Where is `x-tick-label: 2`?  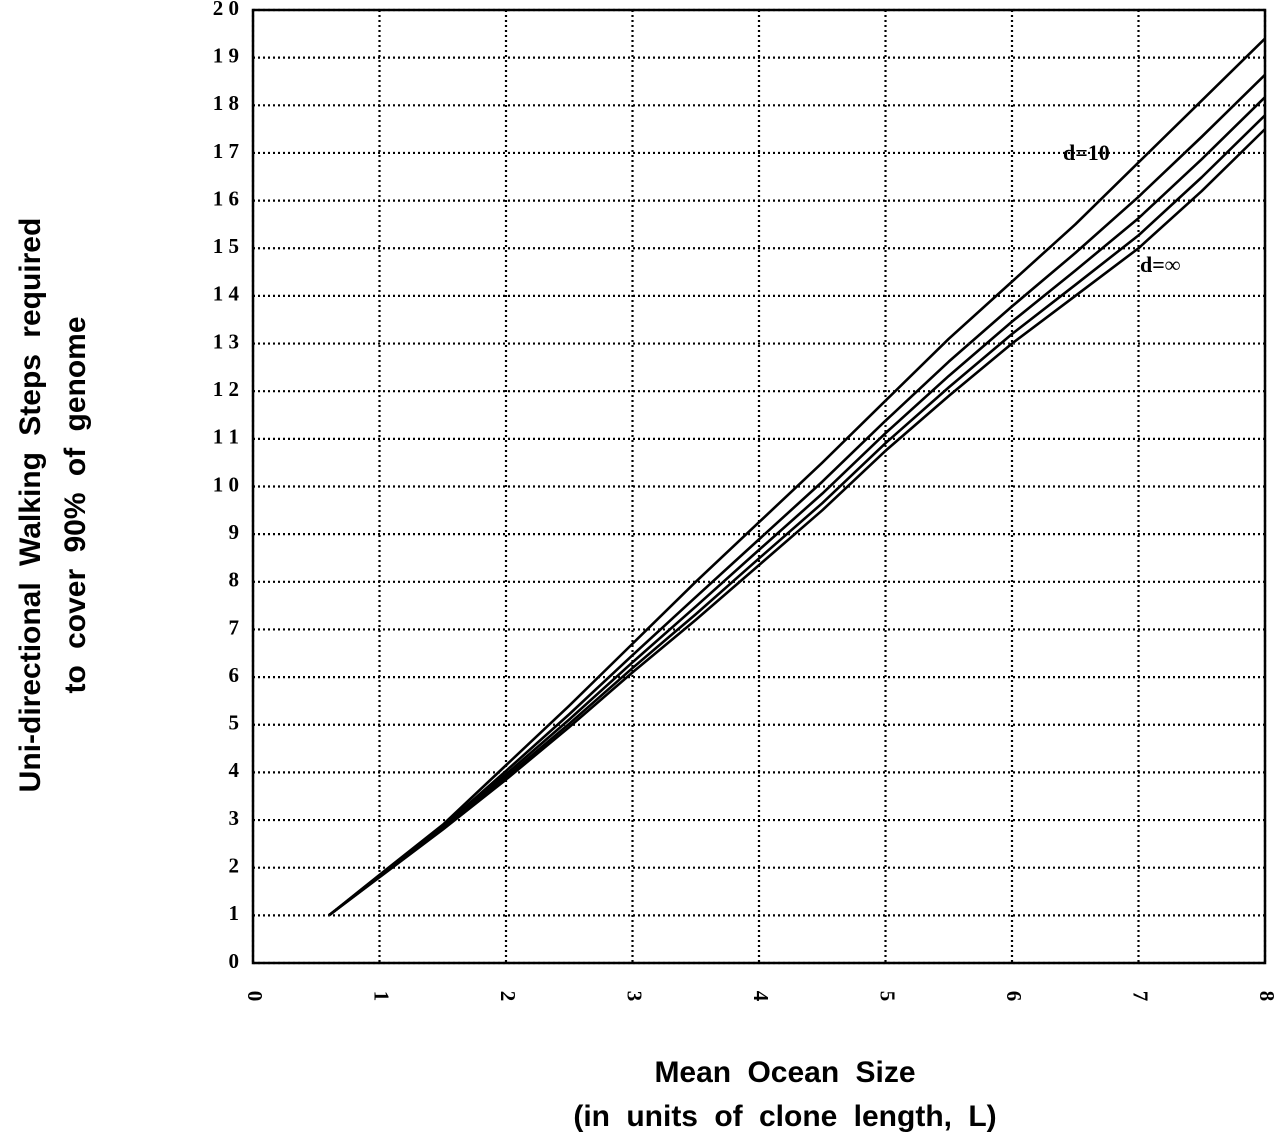 x-tick-label: 2 is located at coordinates (508, 996).